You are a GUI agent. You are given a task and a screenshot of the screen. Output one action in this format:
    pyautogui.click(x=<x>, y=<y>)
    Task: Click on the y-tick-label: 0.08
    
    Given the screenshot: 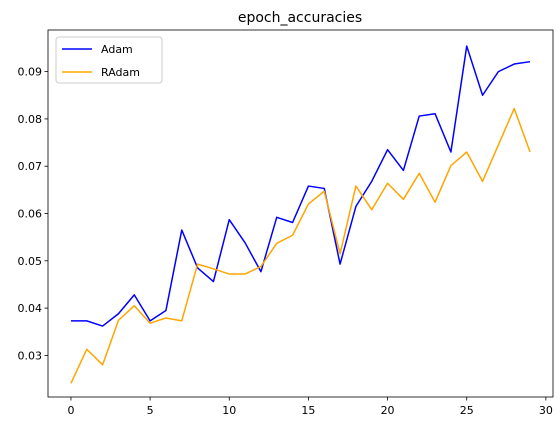 What is the action you would take?
    pyautogui.click(x=30, y=119)
    